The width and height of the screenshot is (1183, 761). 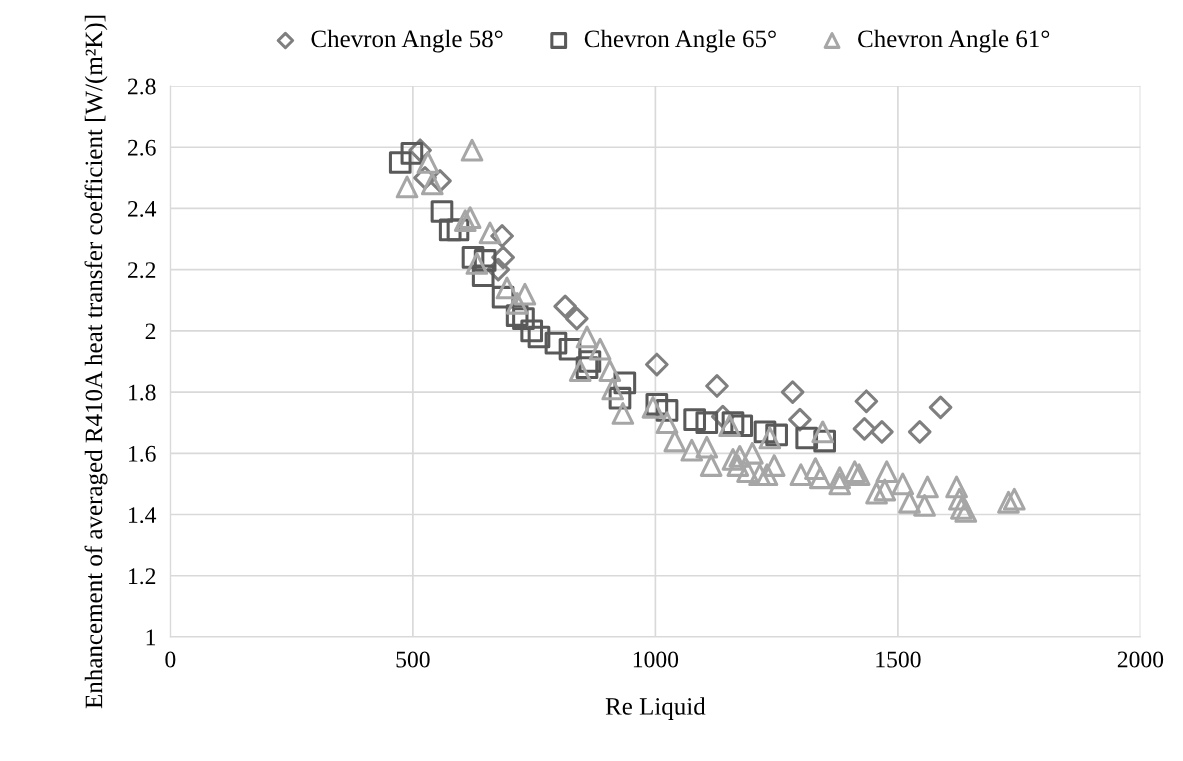 I want to click on y-tick-label: 2.8, so click(x=141, y=86).